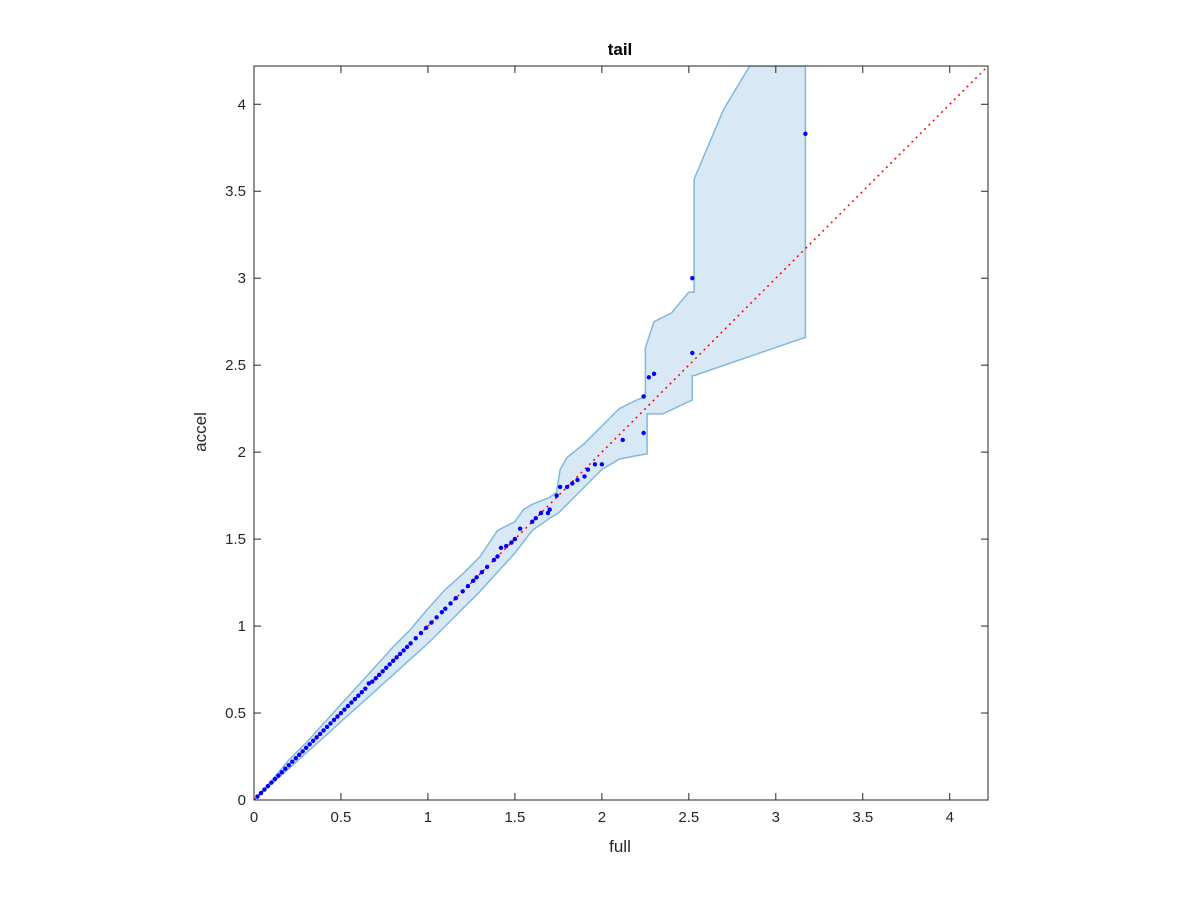 The width and height of the screenshot is (1200, 900). Describe the element at coordinates (602, 817) in the screenshot. I see `x-tick-label: 2` at that location.